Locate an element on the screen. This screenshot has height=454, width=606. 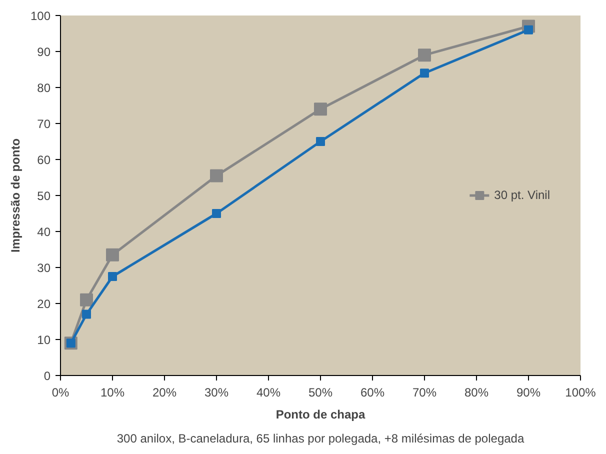
y-axis-title: Impressão de ponto is located at coordinates (15, 195).